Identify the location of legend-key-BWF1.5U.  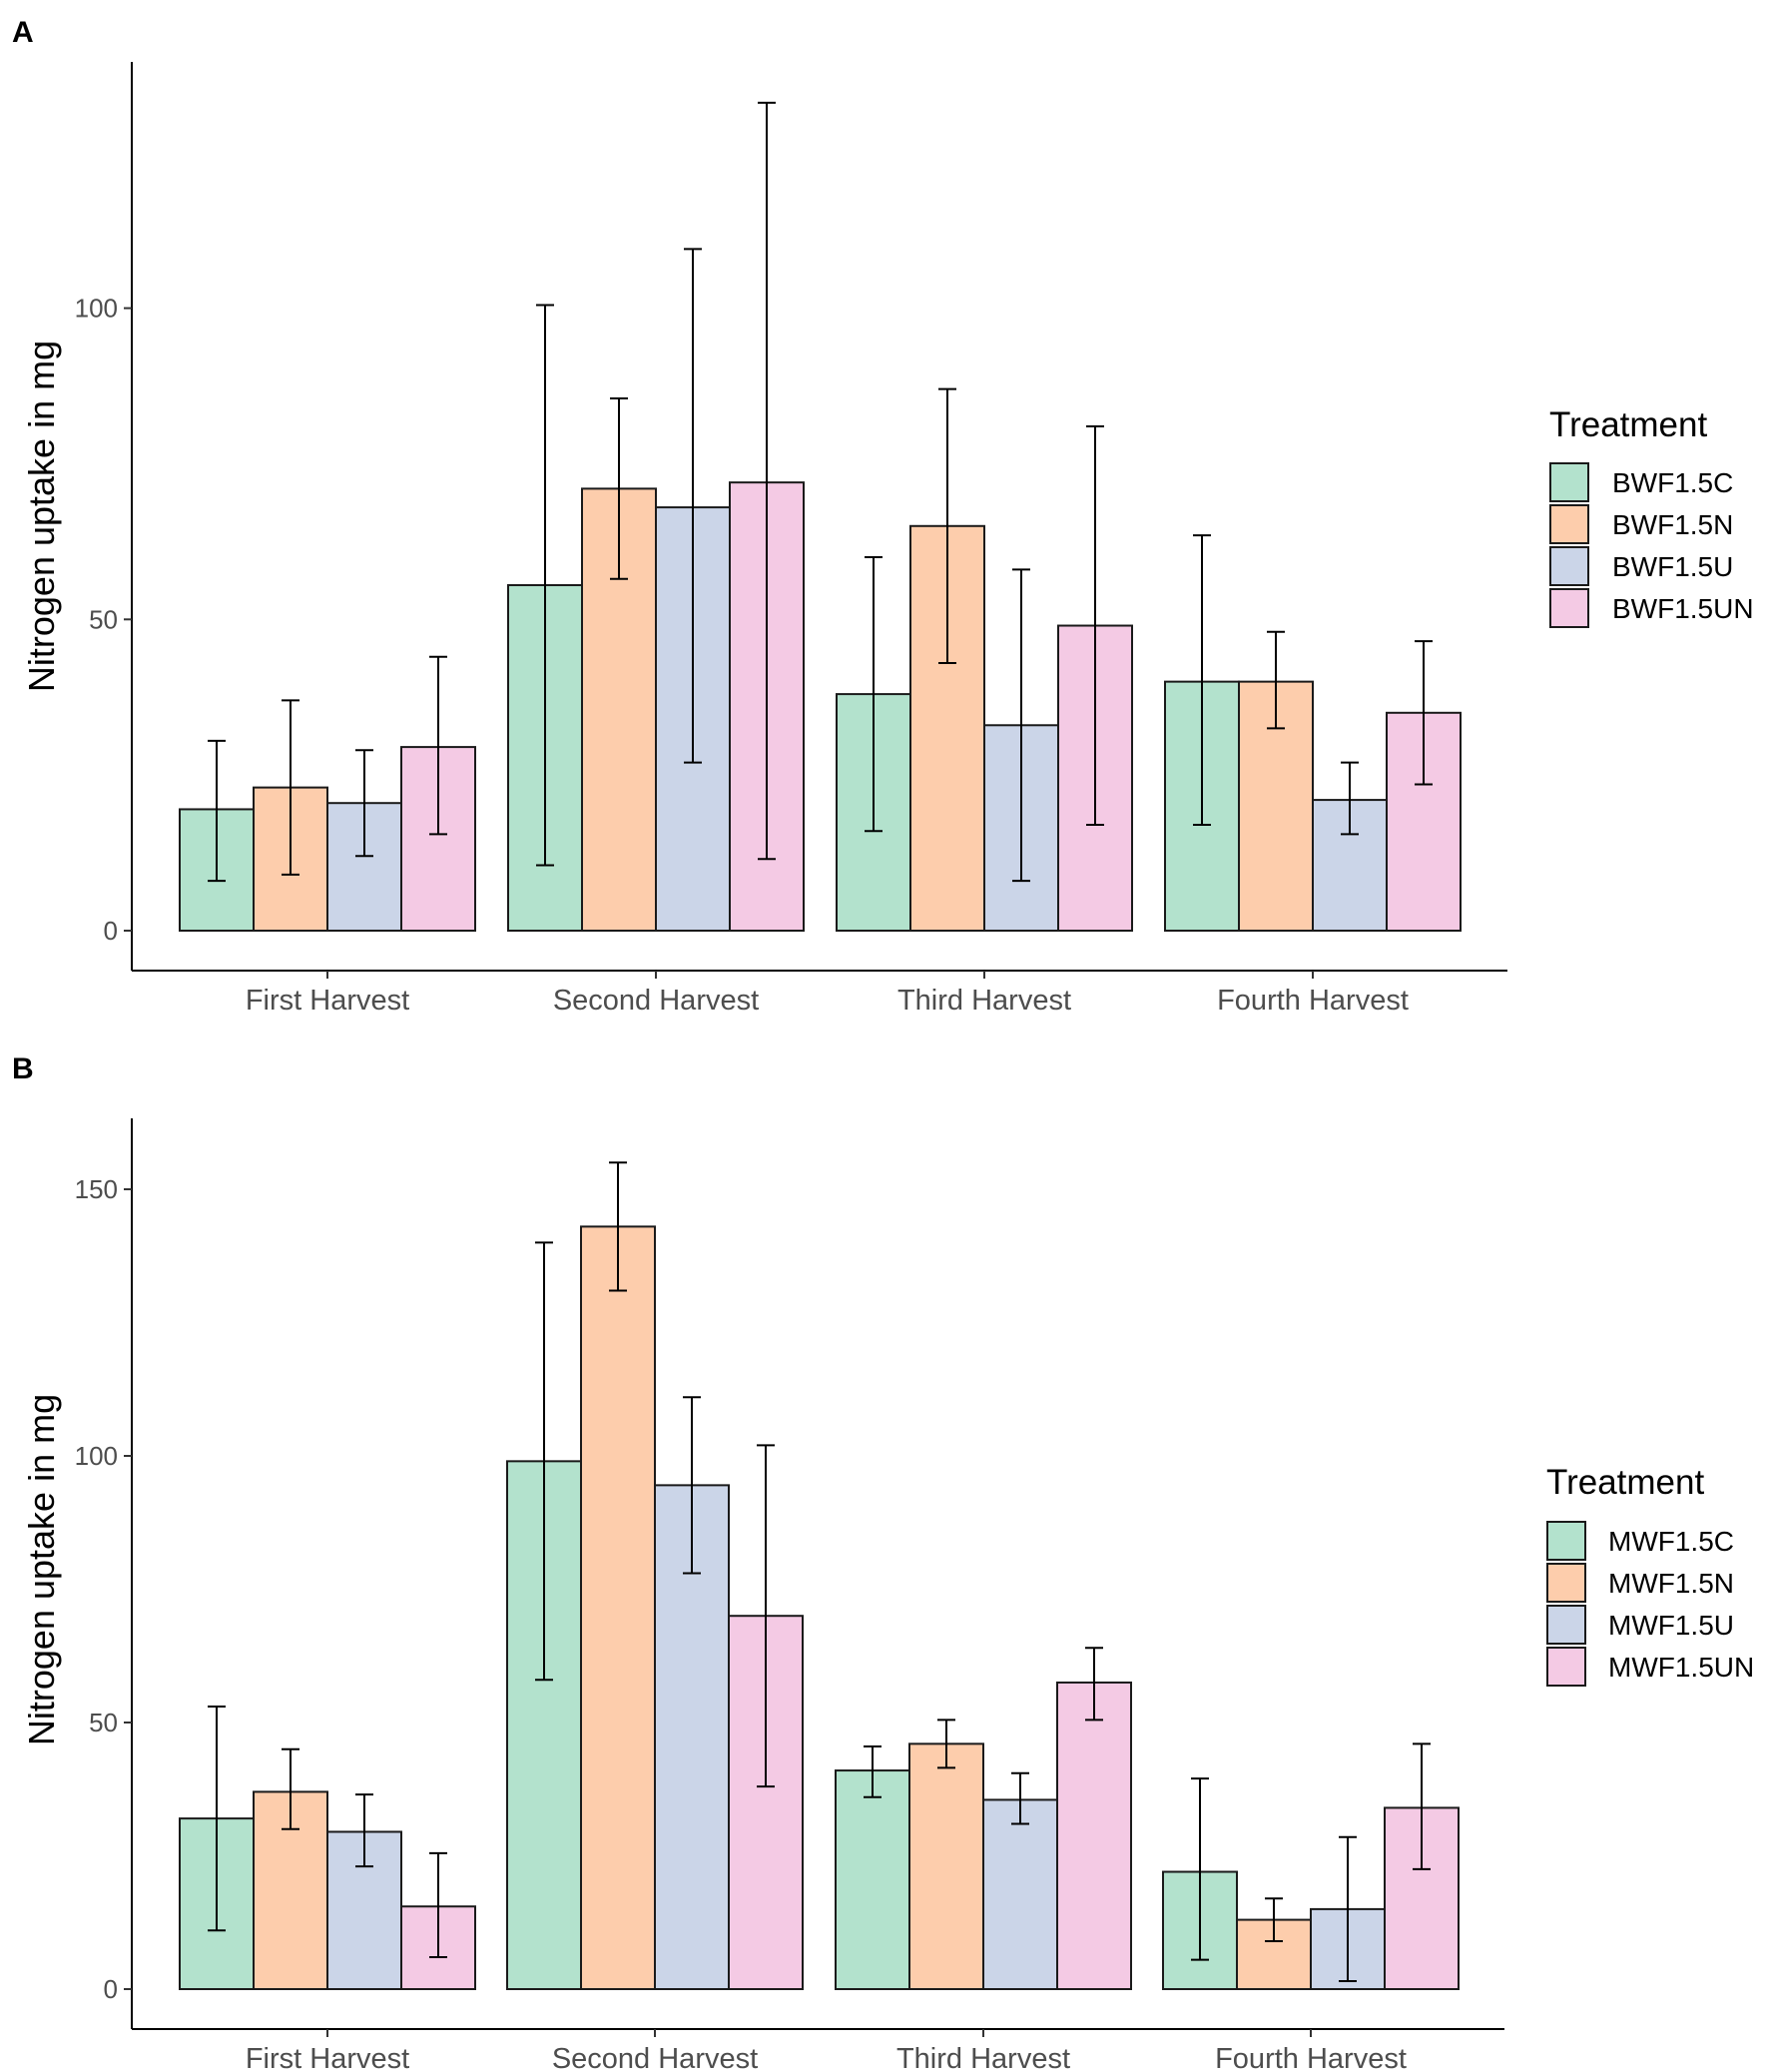
(1569, 566).